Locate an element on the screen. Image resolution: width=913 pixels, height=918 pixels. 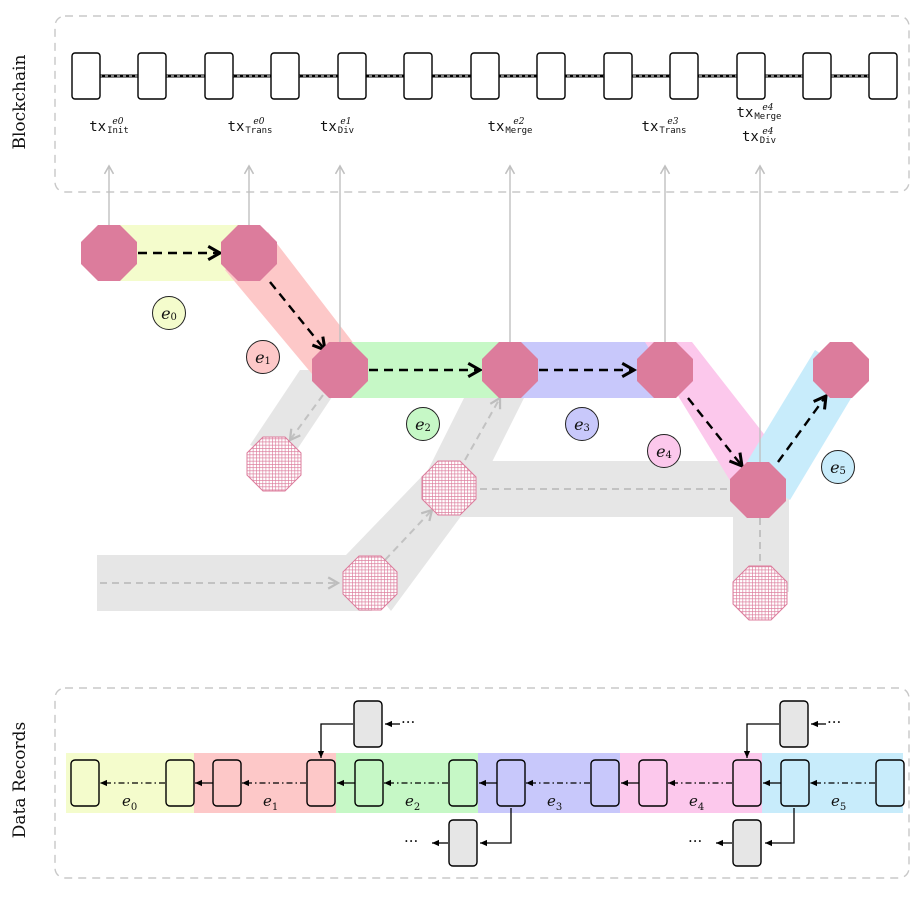
record-label-e3: e3 is located at coordinates (555, 802).